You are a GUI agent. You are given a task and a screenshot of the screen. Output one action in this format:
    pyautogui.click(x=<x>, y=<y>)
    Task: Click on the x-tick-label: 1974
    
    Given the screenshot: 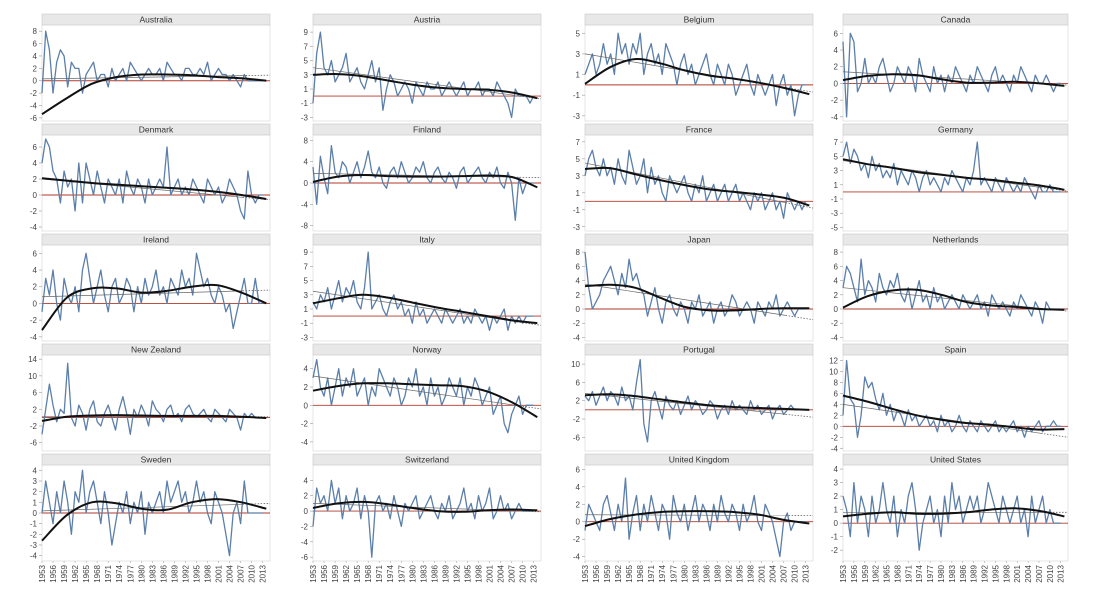 What is the action you would take?
    pyautogui.click(x=390, y=573)
    